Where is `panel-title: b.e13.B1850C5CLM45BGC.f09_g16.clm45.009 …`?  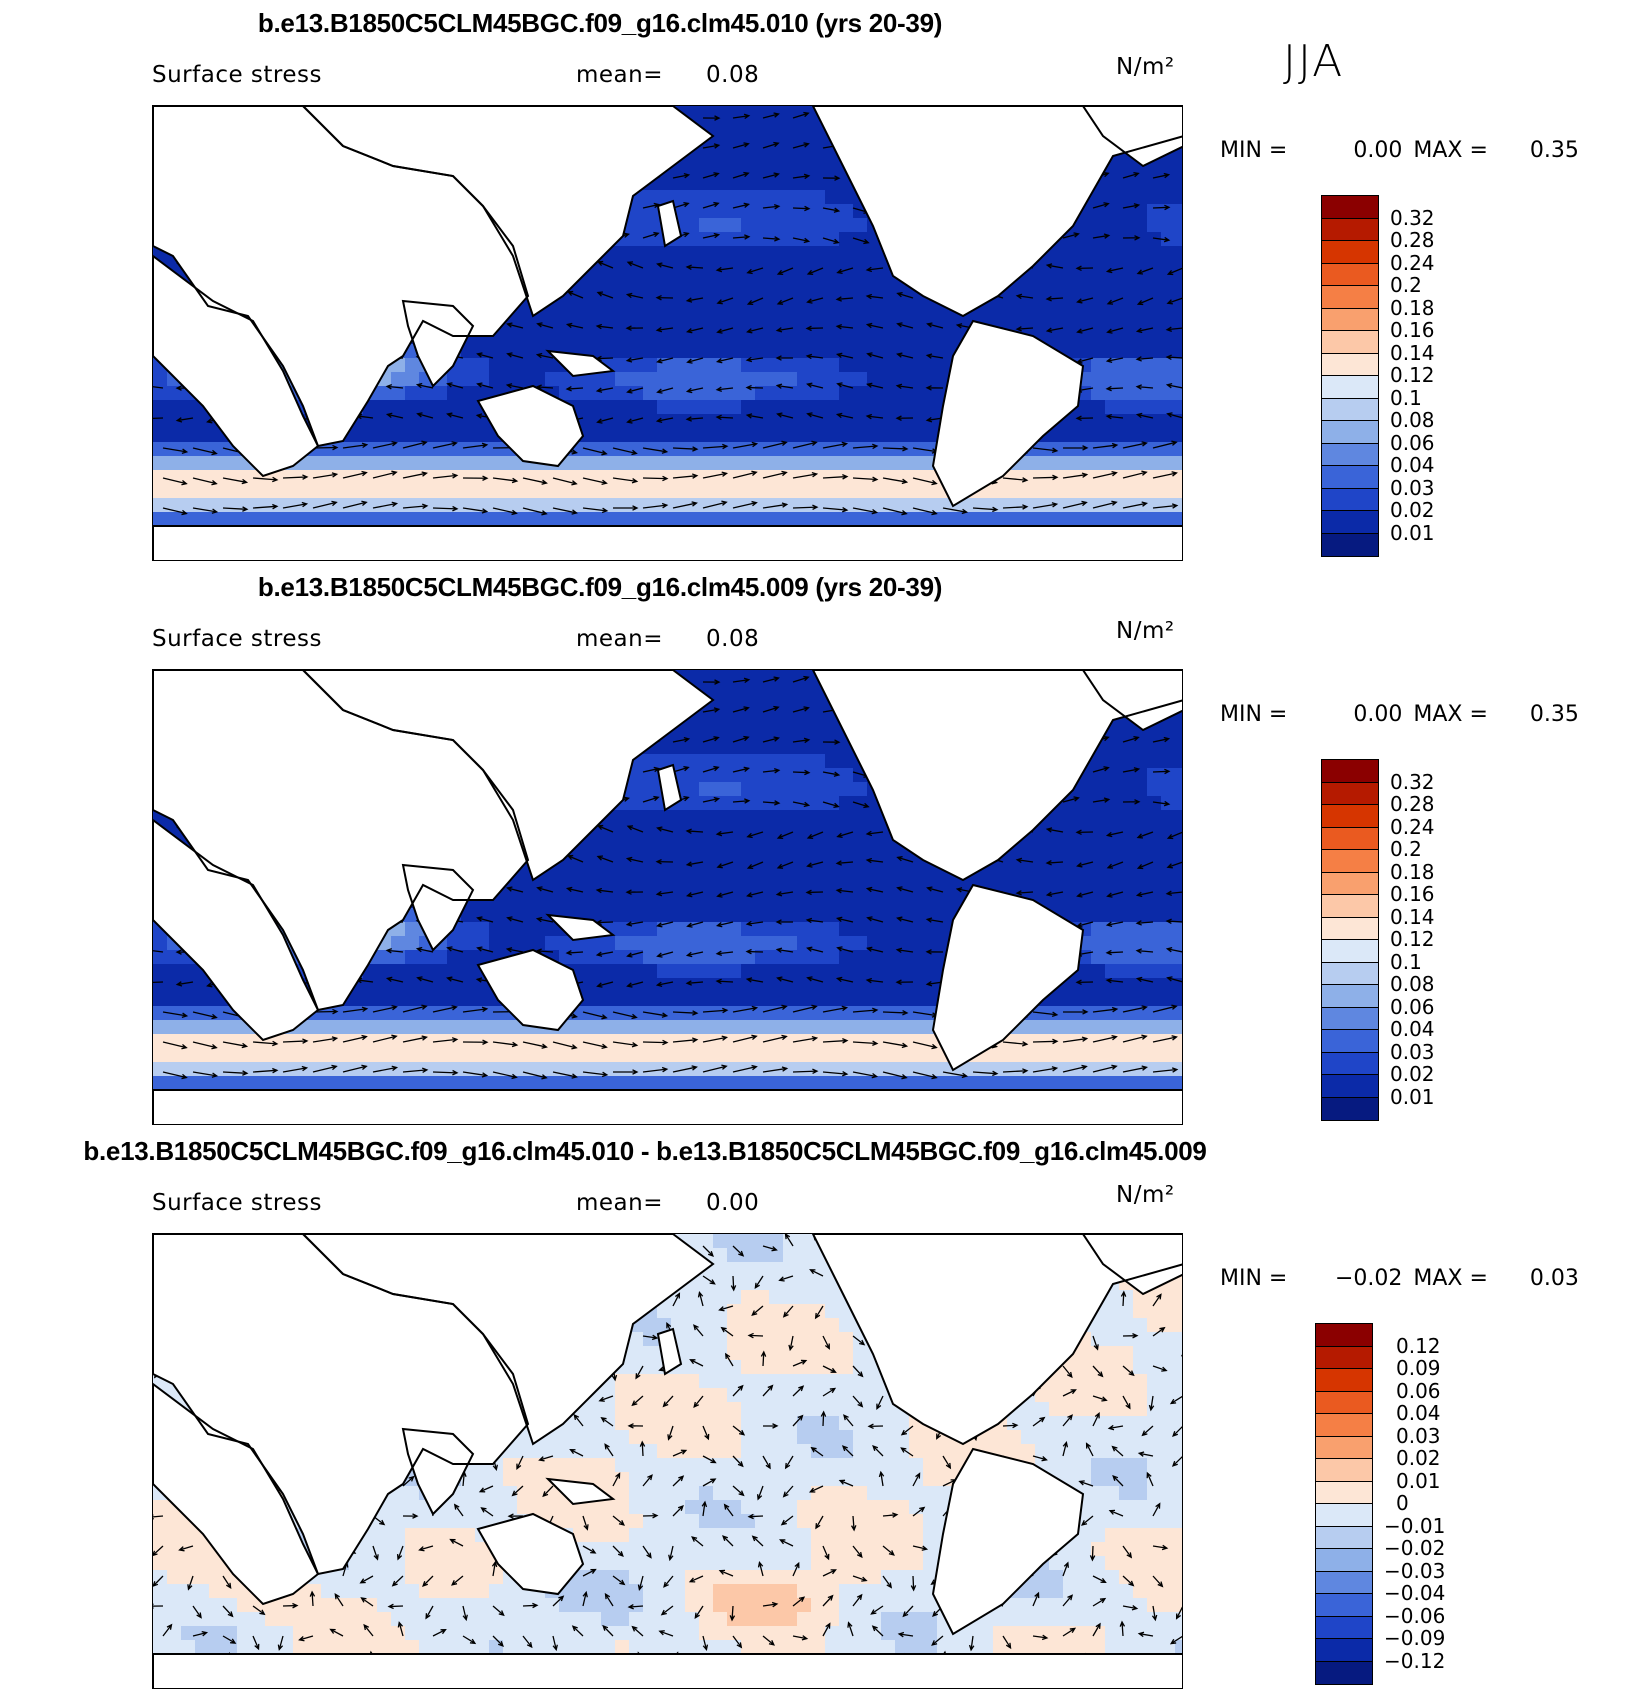 panel-title: b.e13.B1850C5CLM45BGC.f09_g16.clm45.009 … is located at coordinates (600, 587).